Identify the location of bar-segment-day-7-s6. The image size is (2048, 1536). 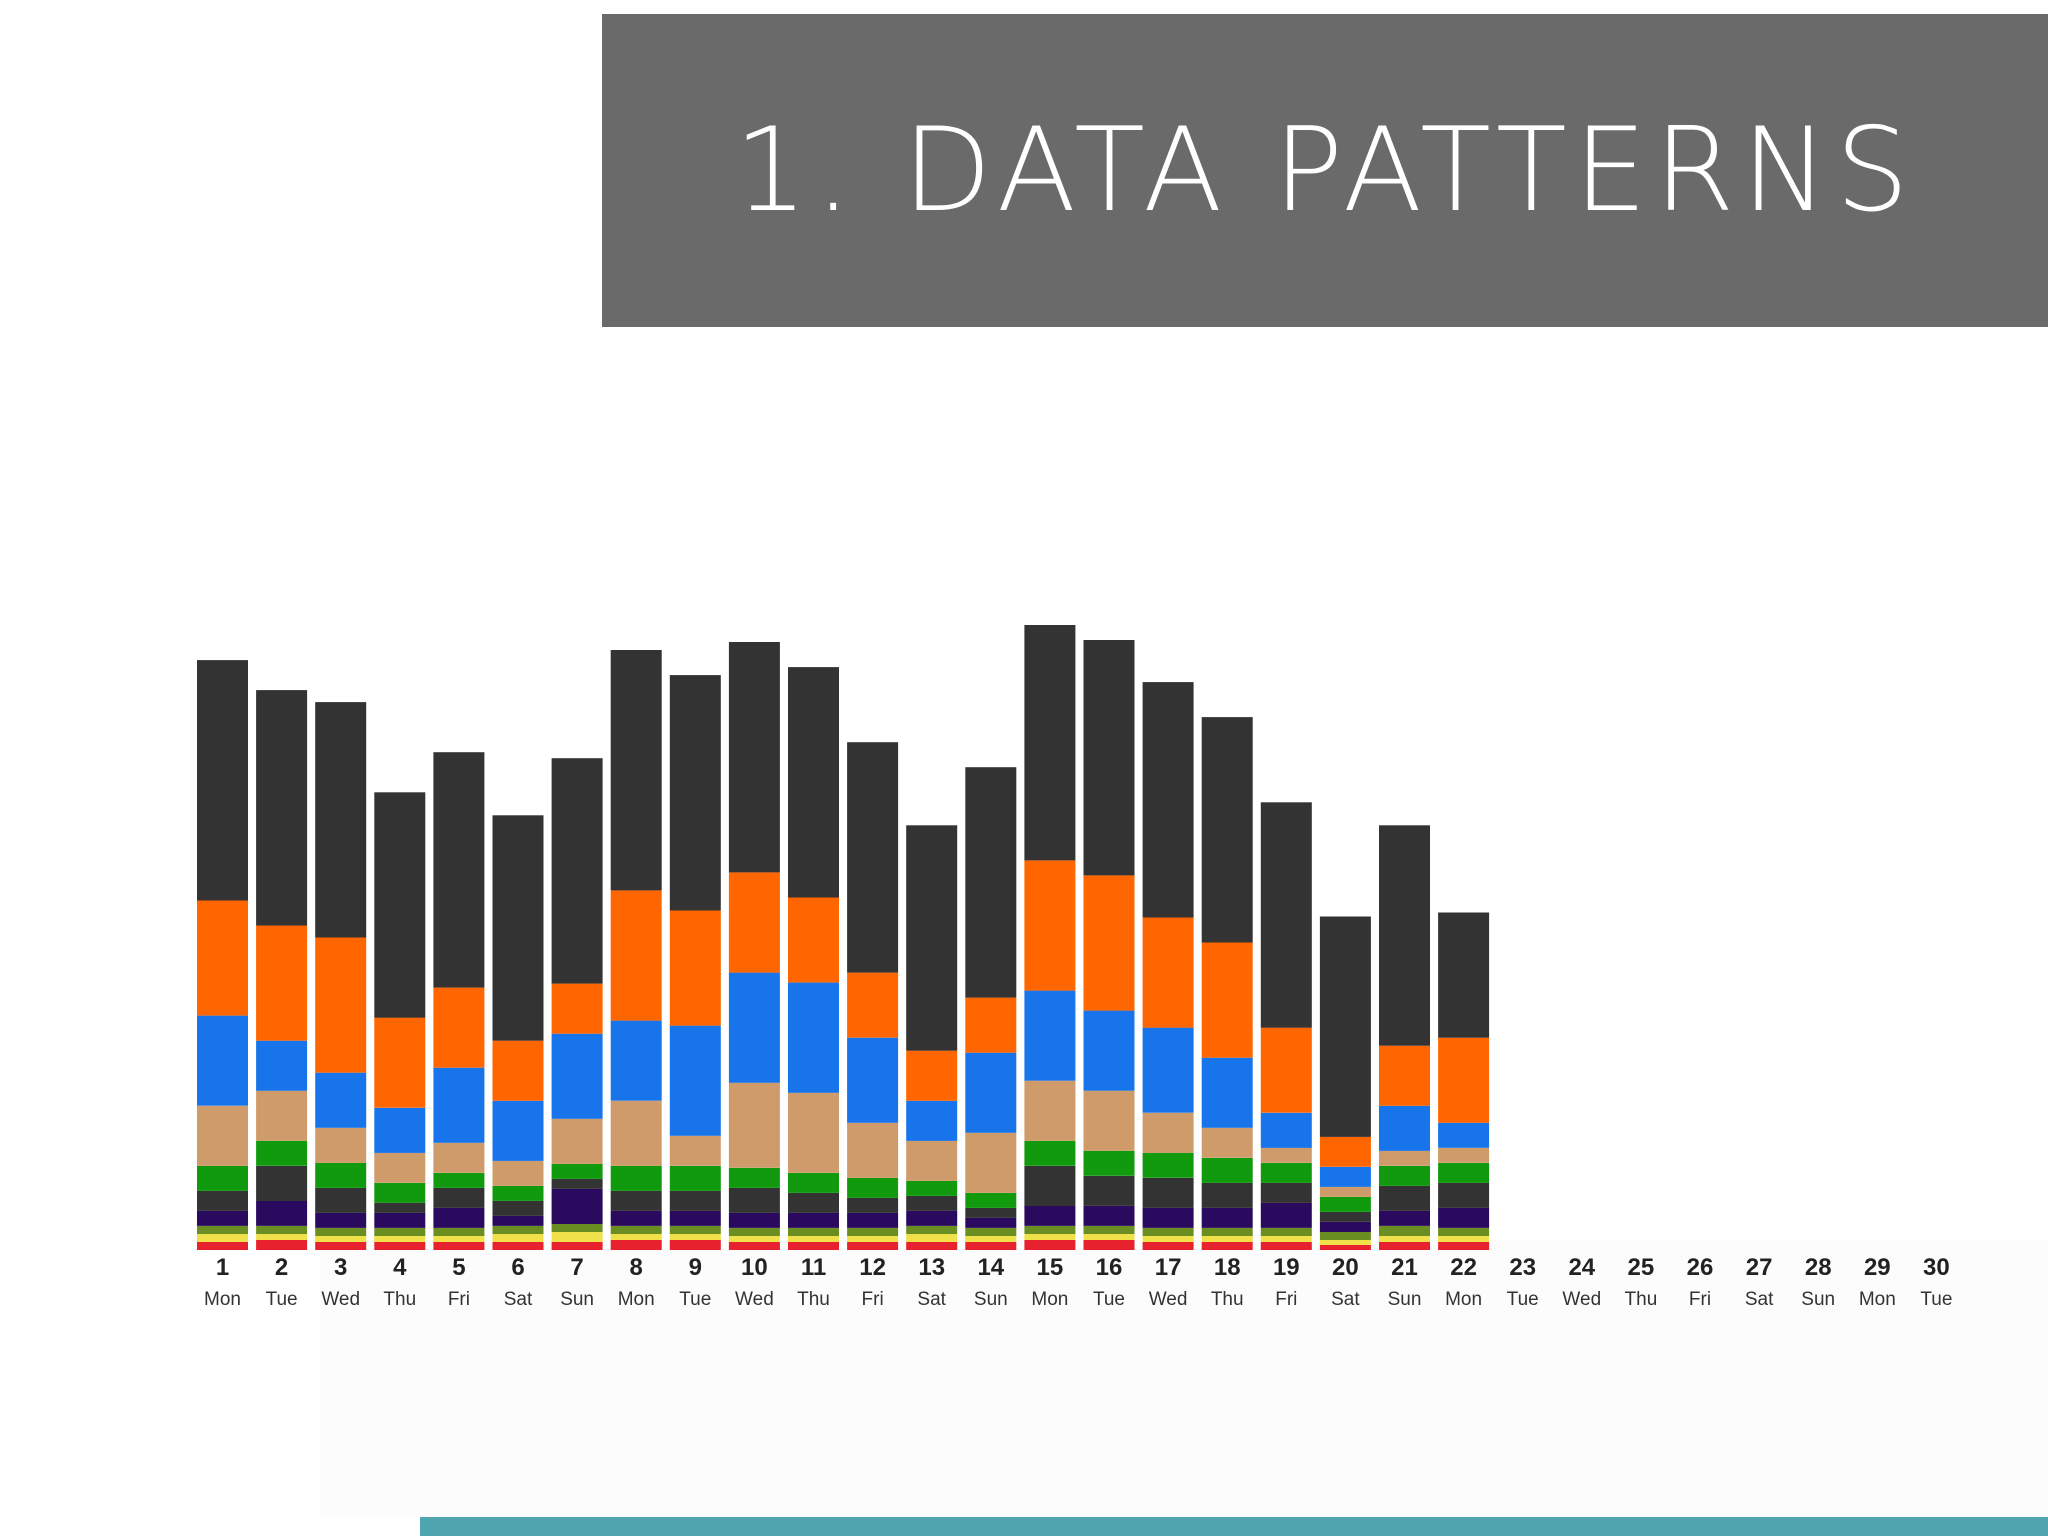
(577, 1141).